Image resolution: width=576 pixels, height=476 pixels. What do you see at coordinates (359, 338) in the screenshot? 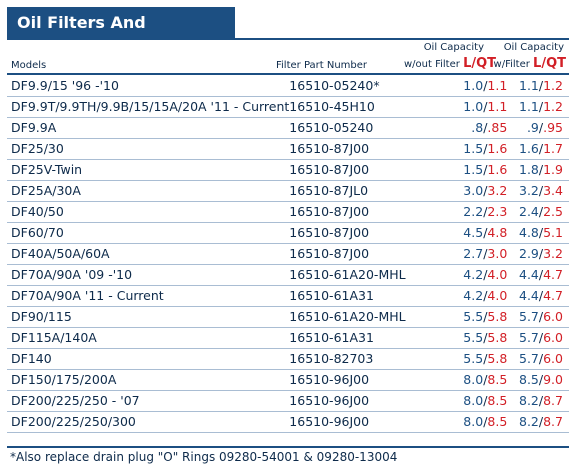
I see `part-number-cell: 16510-61A31` at bounding box center [359, 338].